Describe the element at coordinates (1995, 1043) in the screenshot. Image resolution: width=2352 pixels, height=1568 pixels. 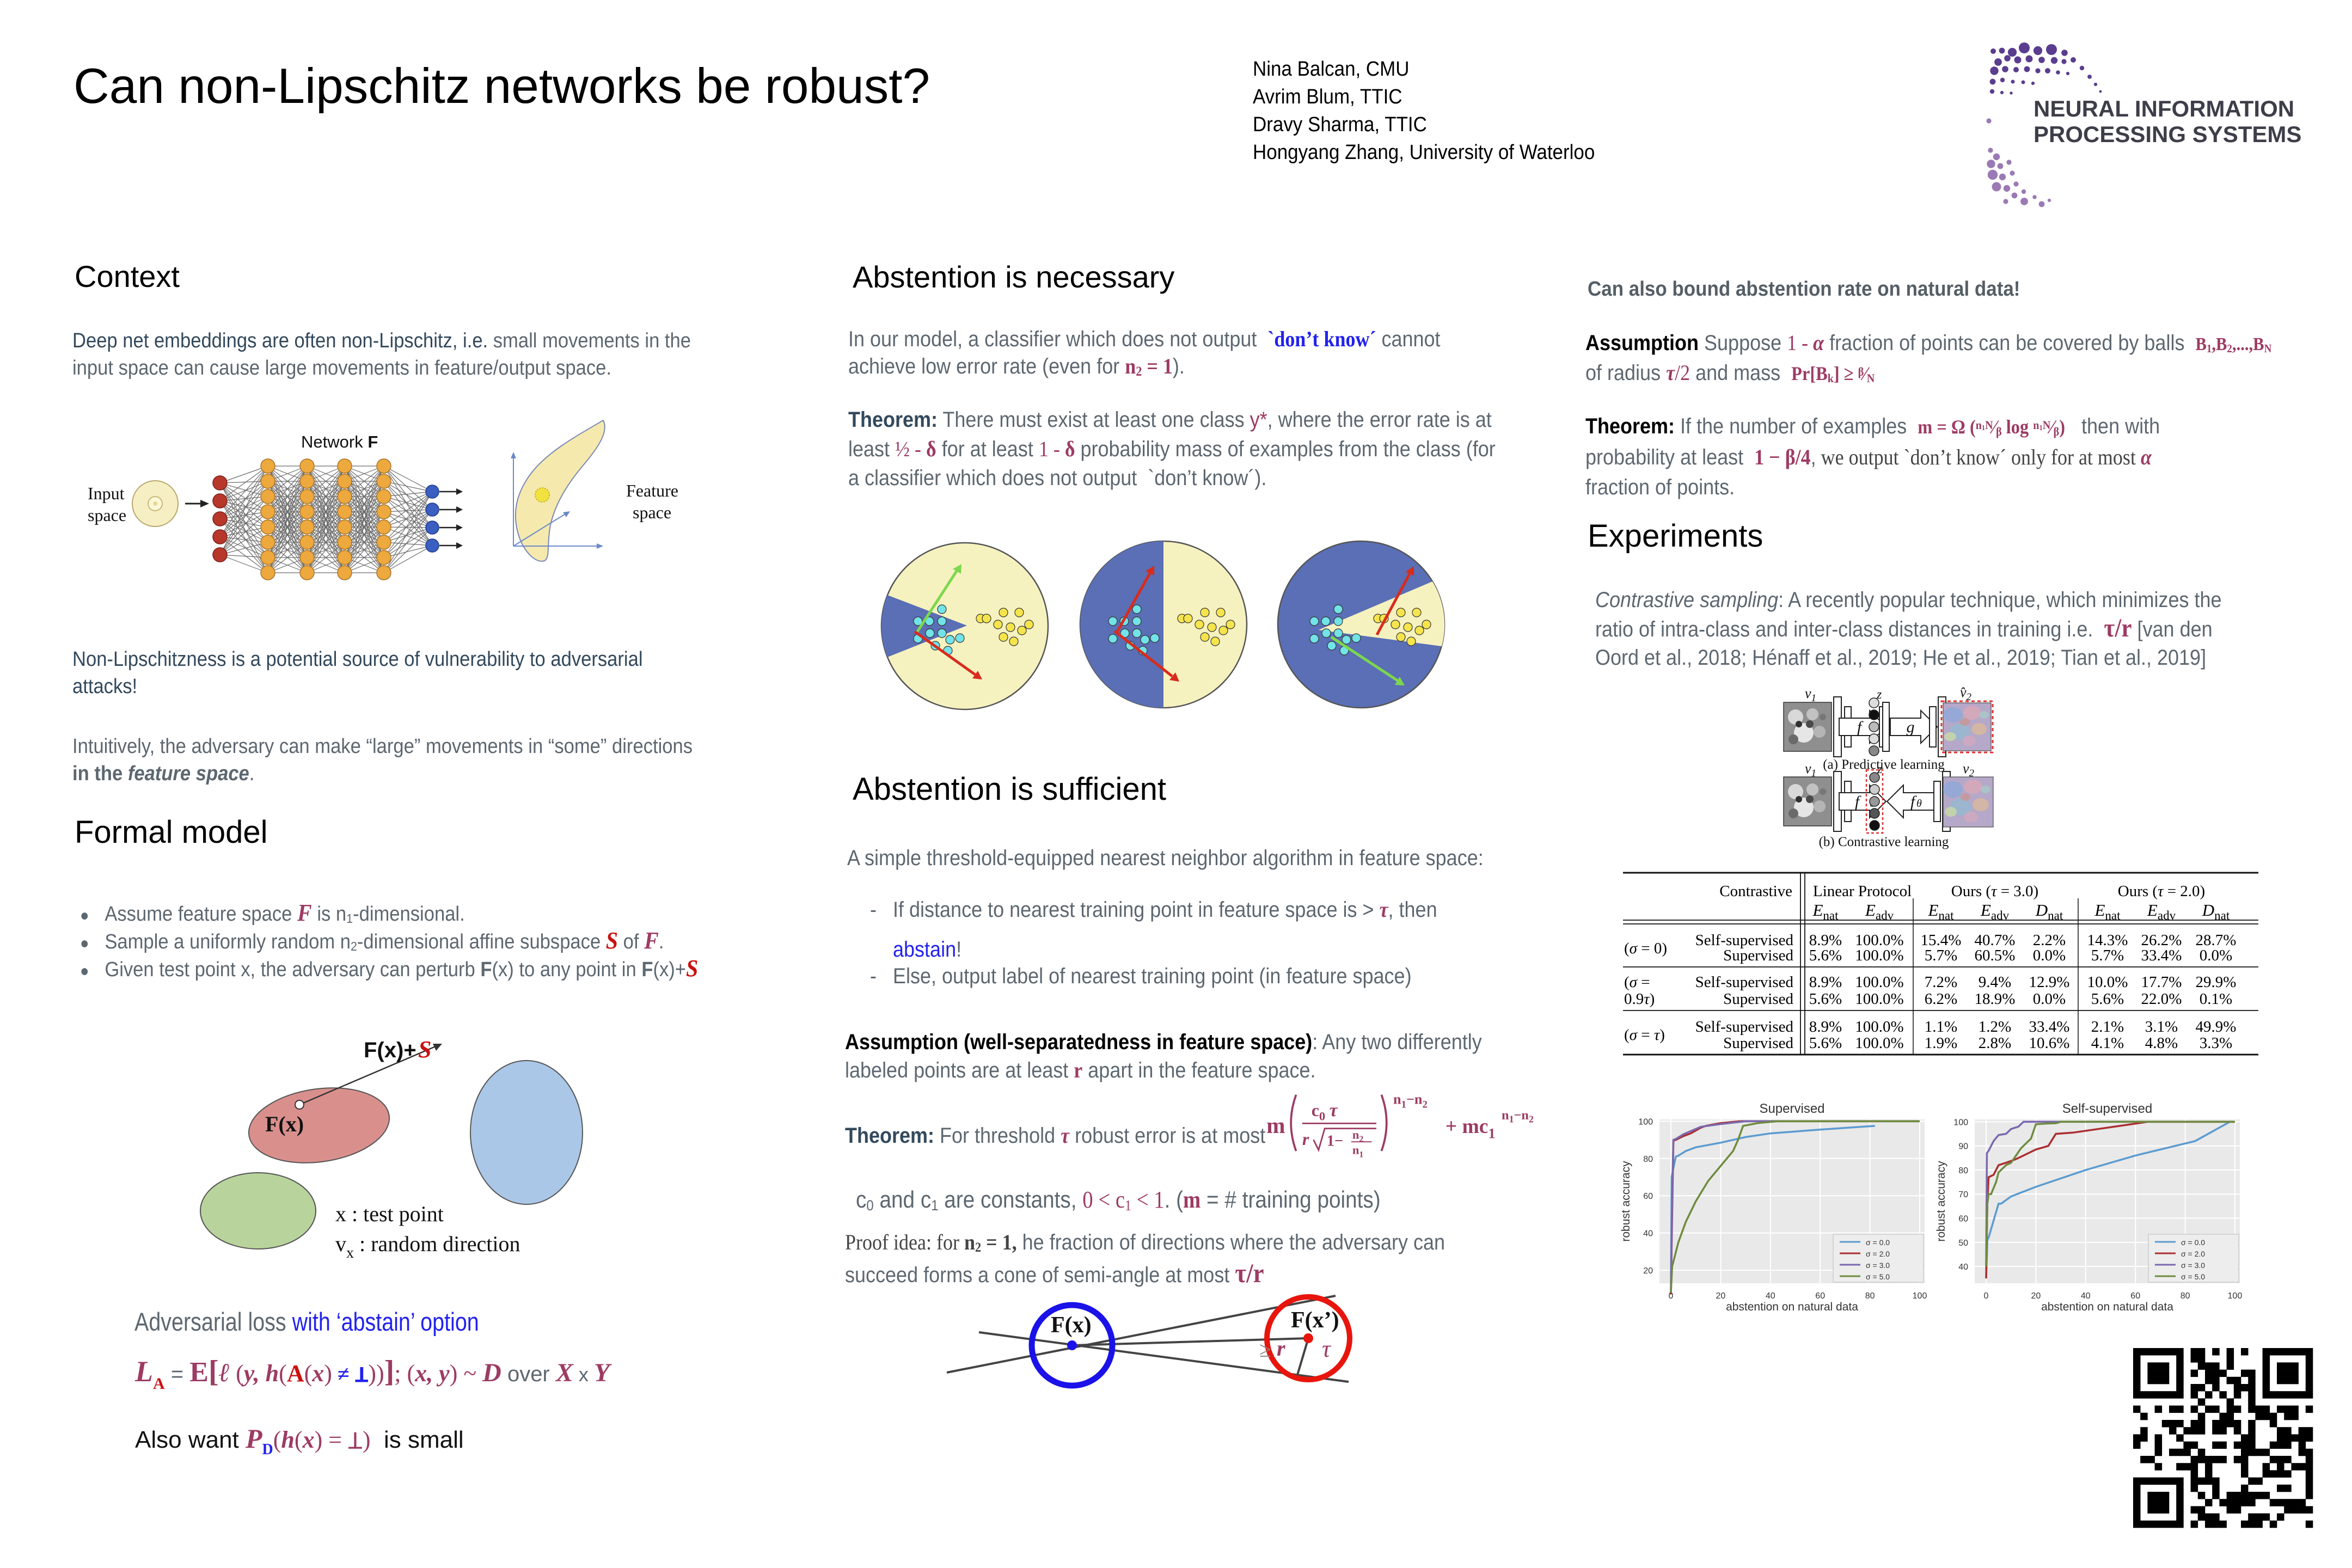
I see `svg-text: 2.8%` at that location.